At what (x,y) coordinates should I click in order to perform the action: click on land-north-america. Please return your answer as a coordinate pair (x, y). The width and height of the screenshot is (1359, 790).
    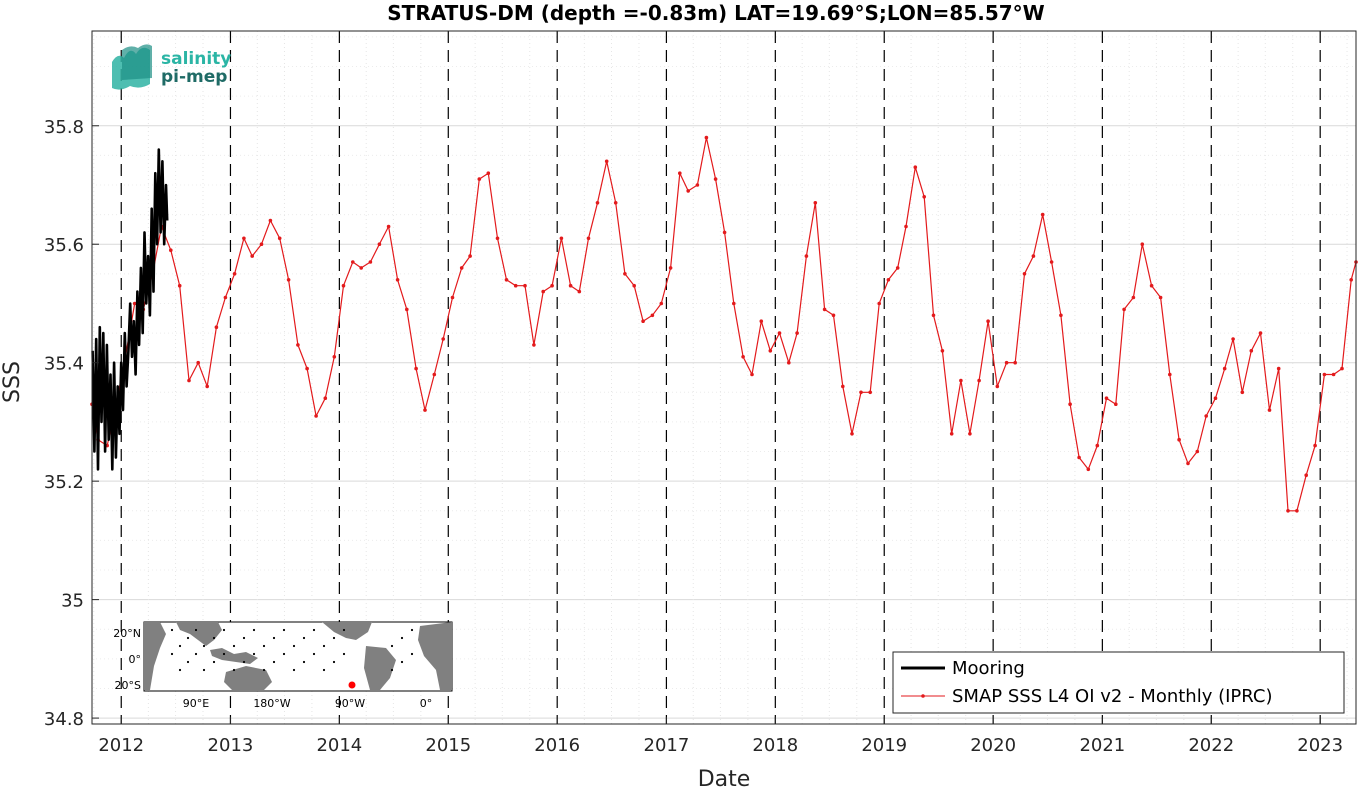
    Looking at the image, I should click on (347, 631).